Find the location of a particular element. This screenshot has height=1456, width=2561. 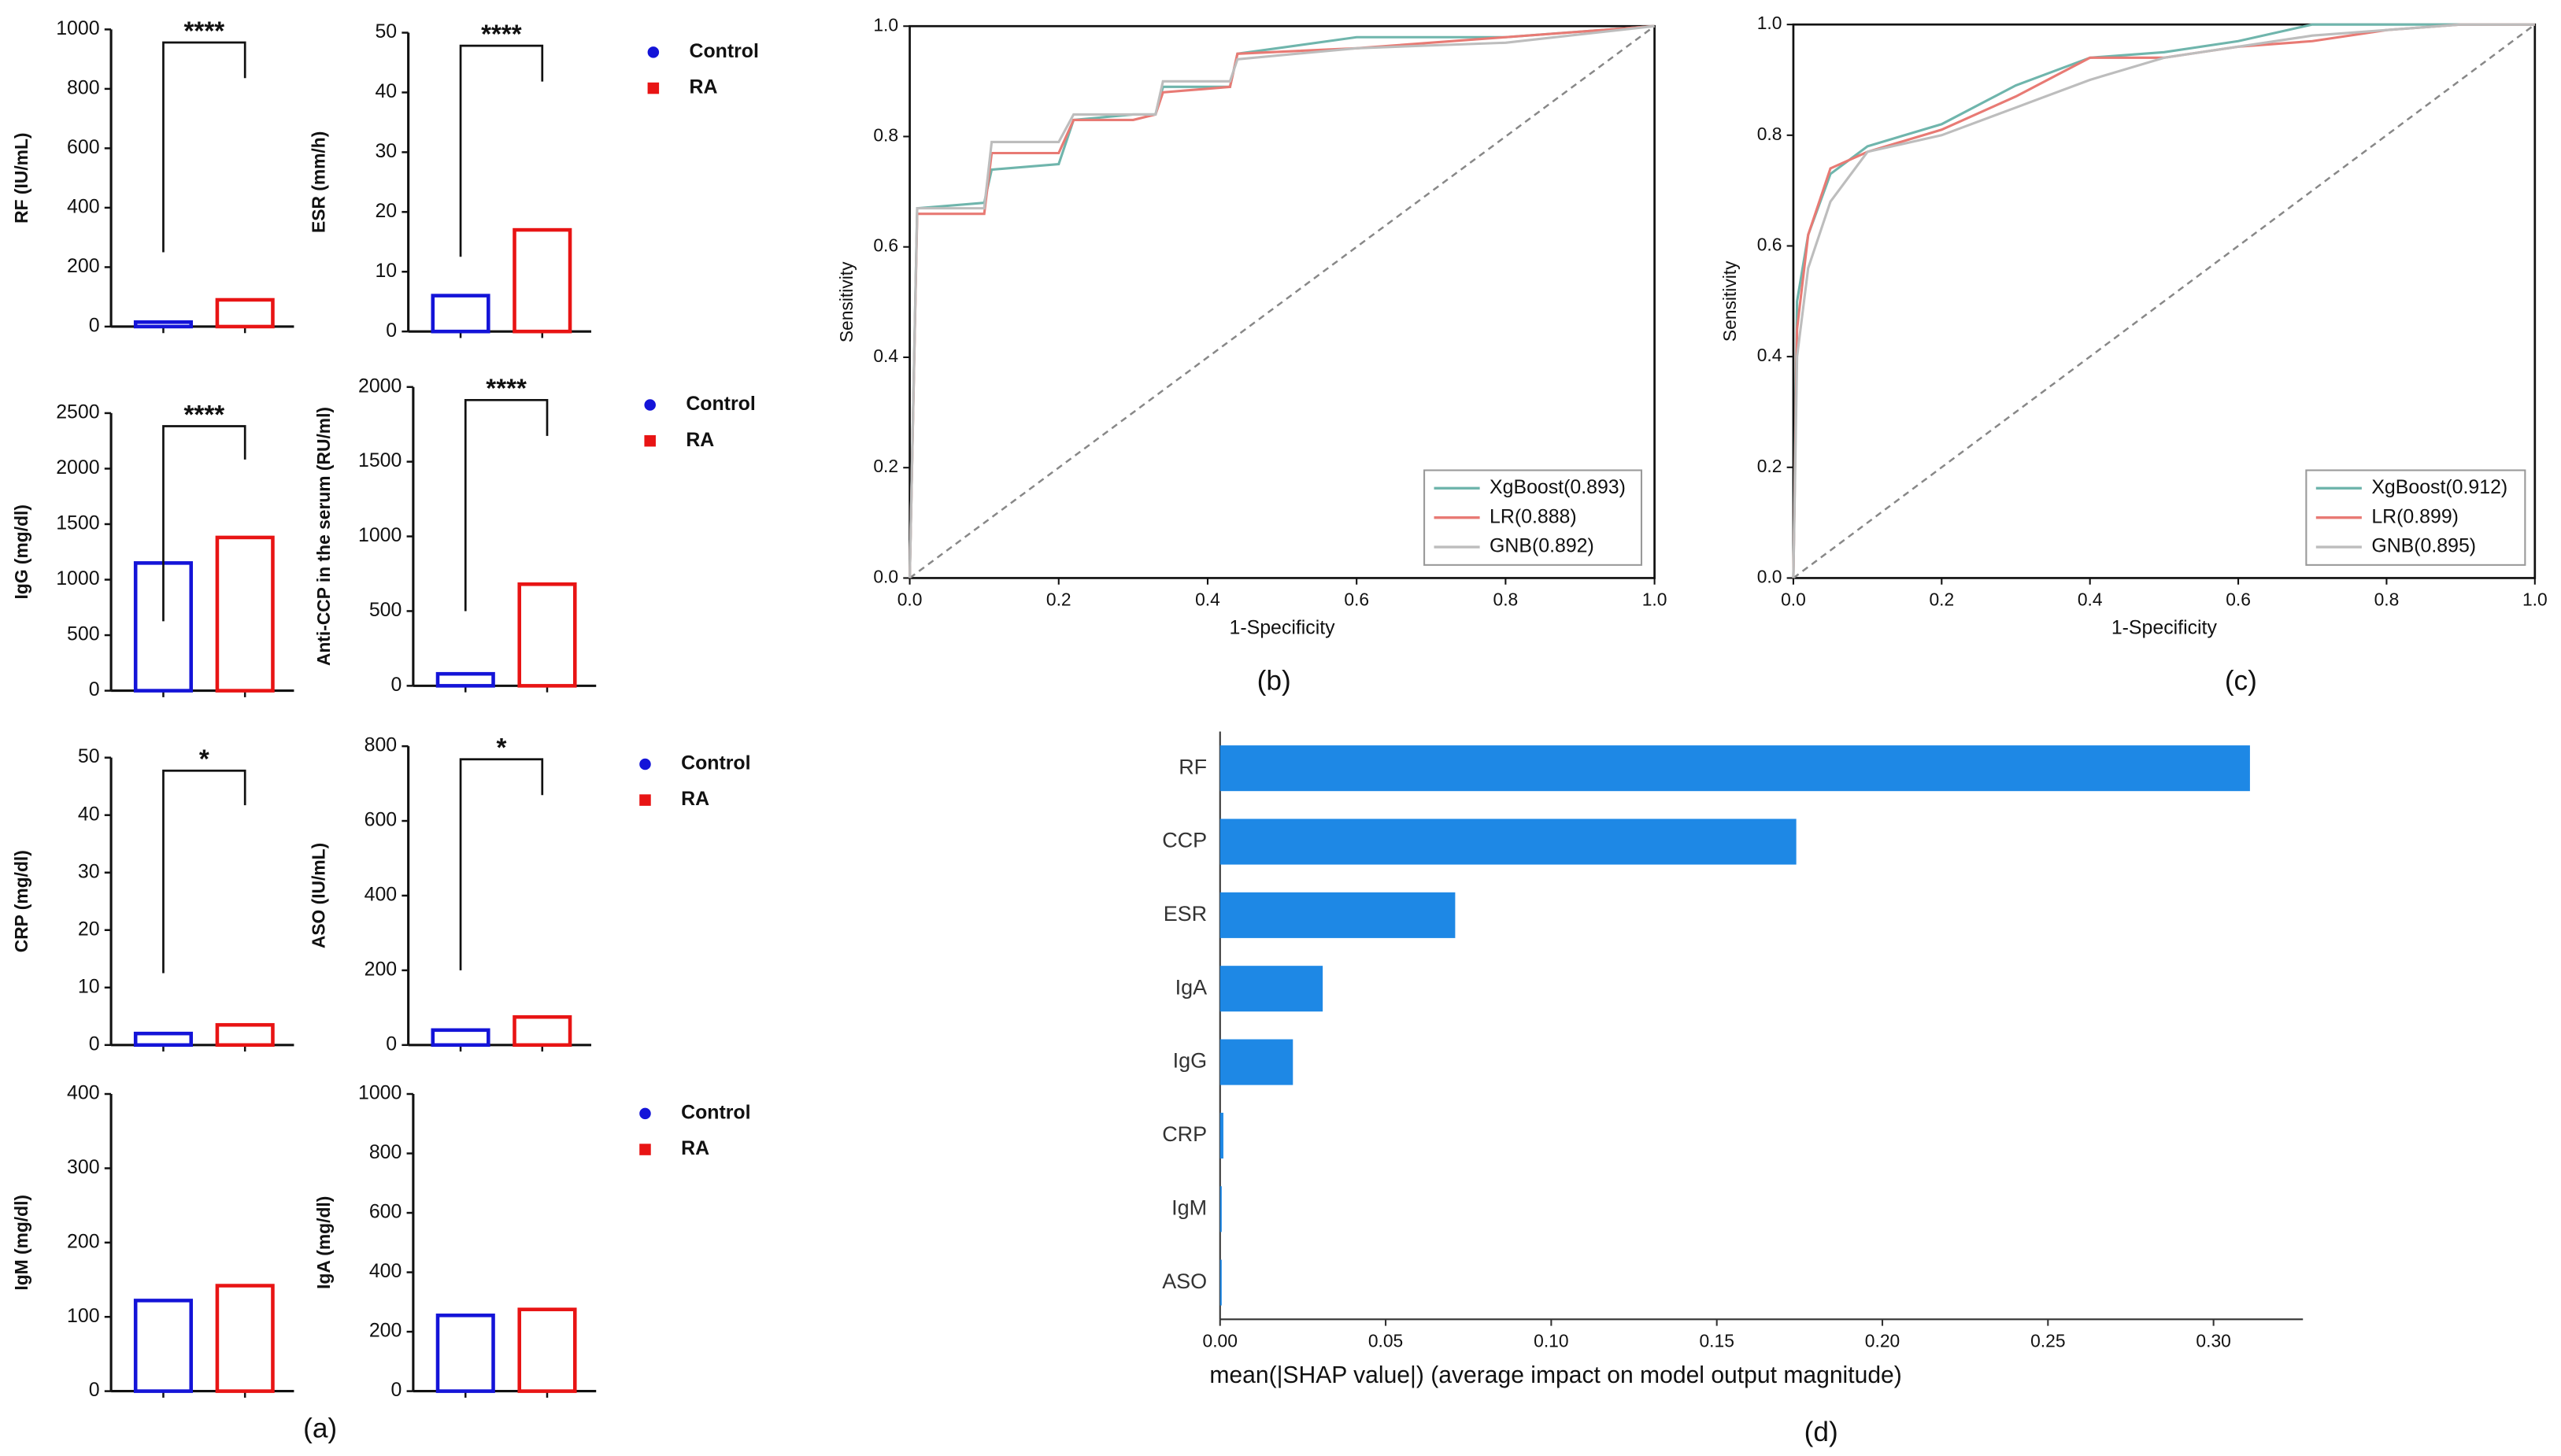

y-tick-label: 30 is located at coordinates (89, 871).